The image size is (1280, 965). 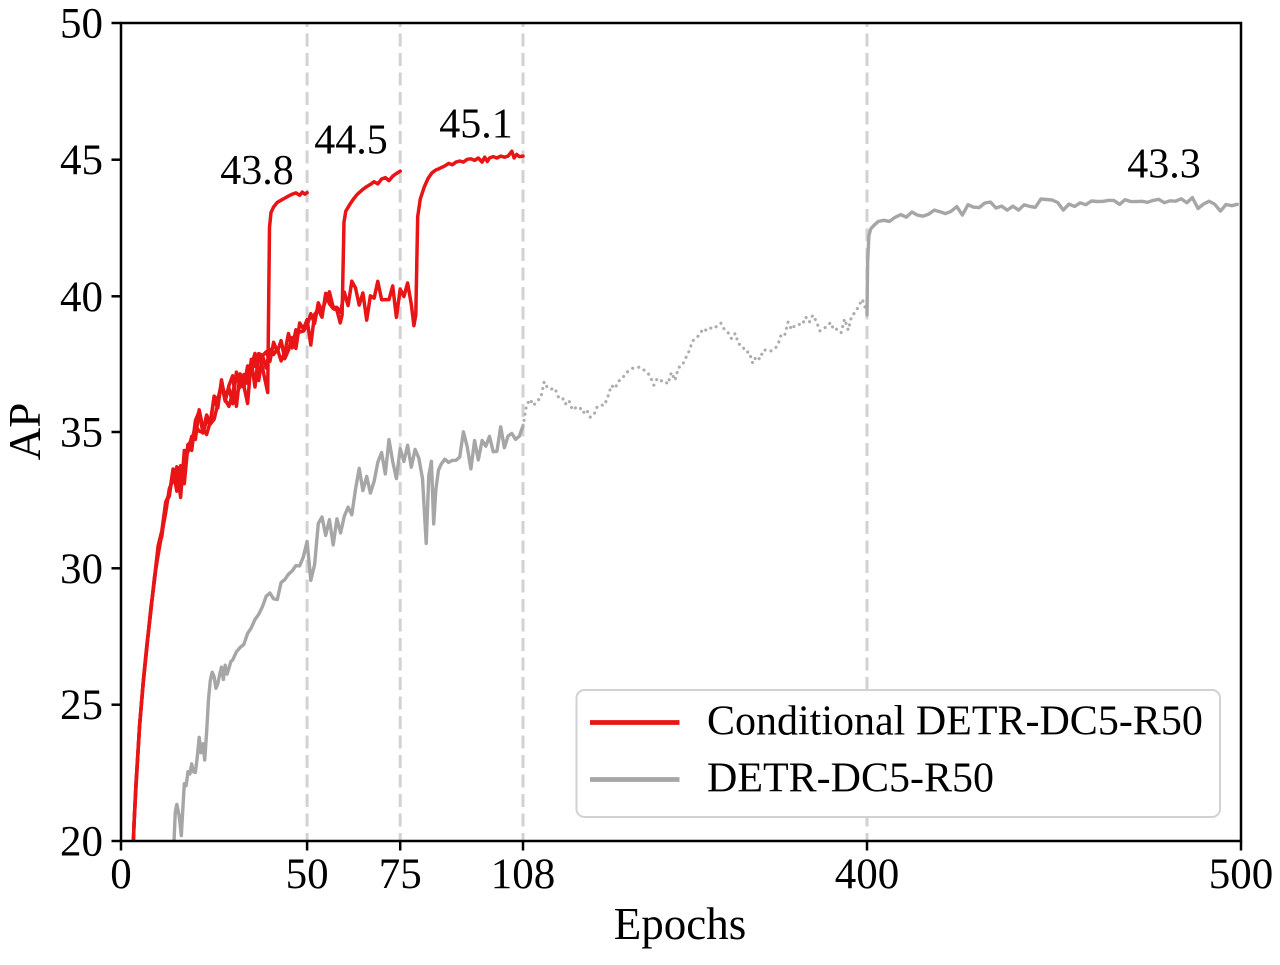 I want to click on svg-text: 43.3, so click(x=1164, y=165).